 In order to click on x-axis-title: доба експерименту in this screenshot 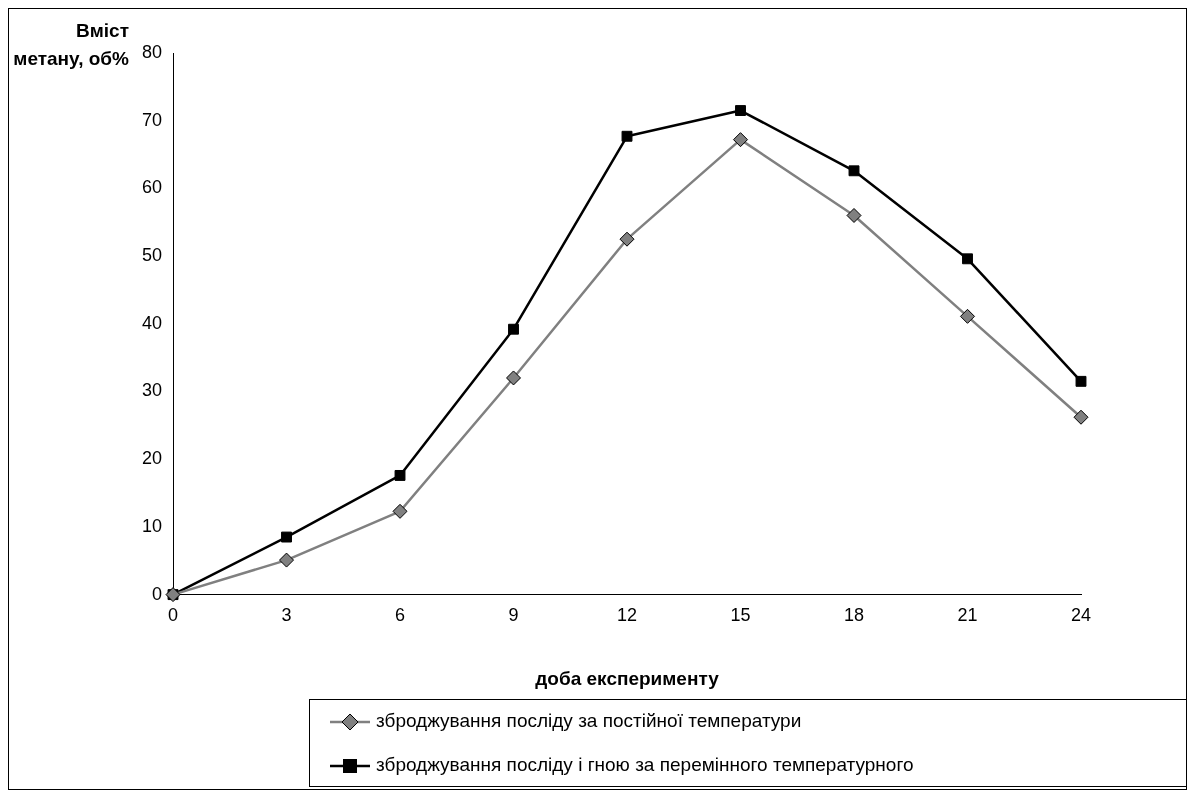, I will do `click(627, 678)`.